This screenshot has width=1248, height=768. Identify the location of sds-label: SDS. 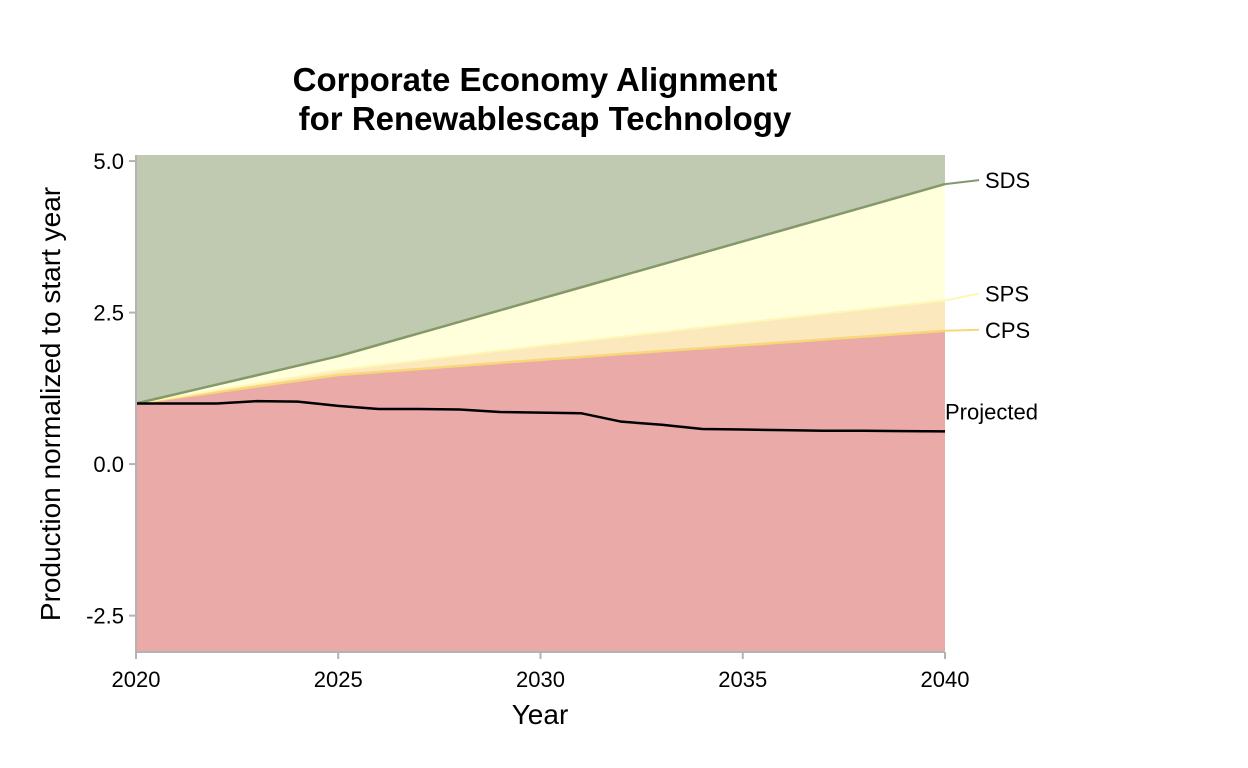
(1007, 180).